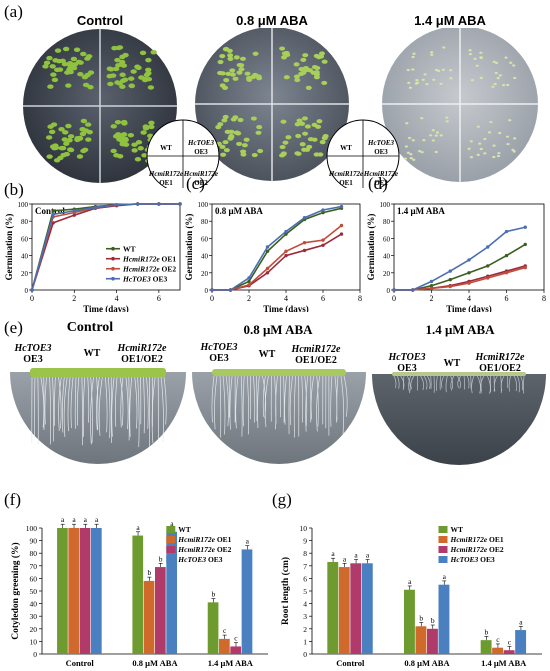 The height and width of the screenshot is (671, 550). What do you see at coordinates (142, 348) in the screenshot?
I see `e-ctrl-mir: HcmiR172e` at bounding box center [142, 348].